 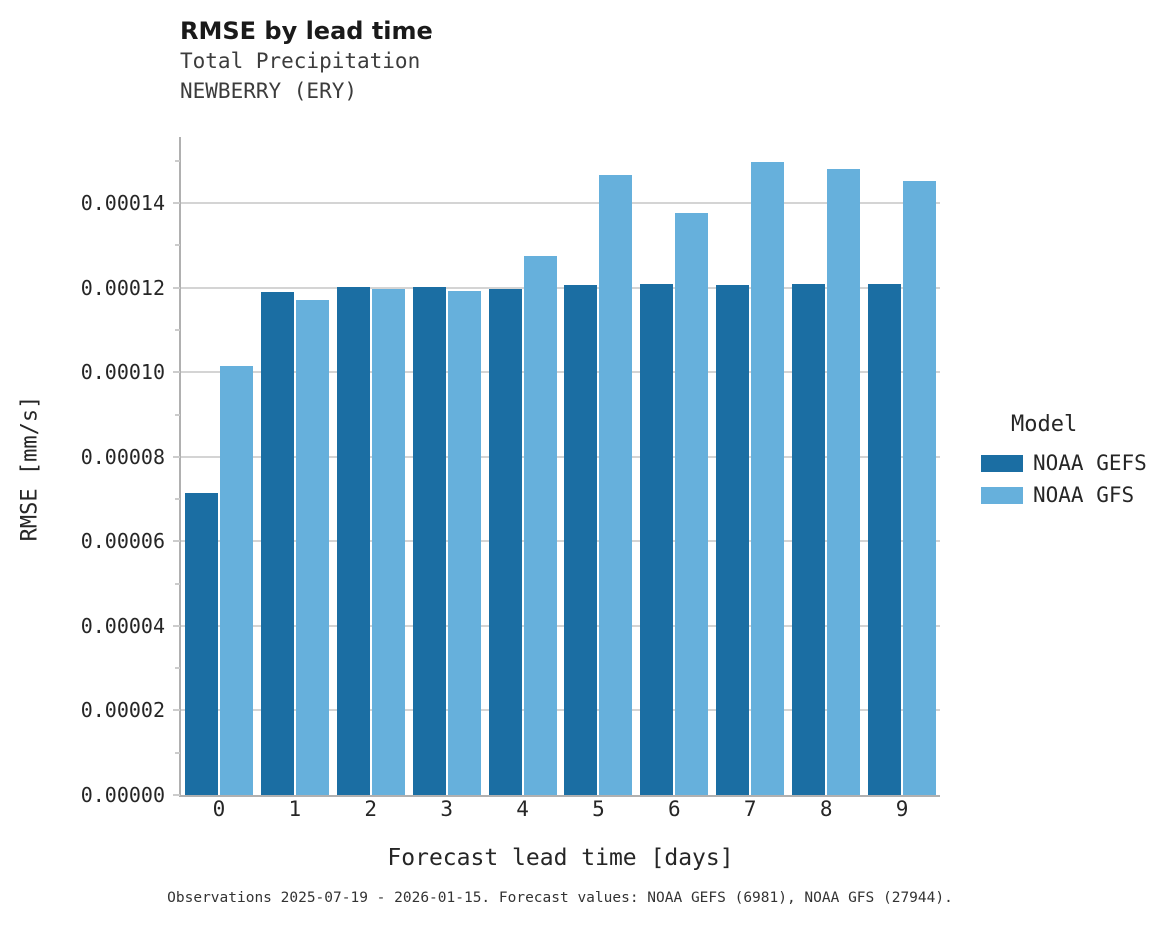 What do you see at coordinates (1078, 479) in the screenshot?
I see `legend-items: NOAA GEFS NOAA GFS` at bounding box center [1078, 479].